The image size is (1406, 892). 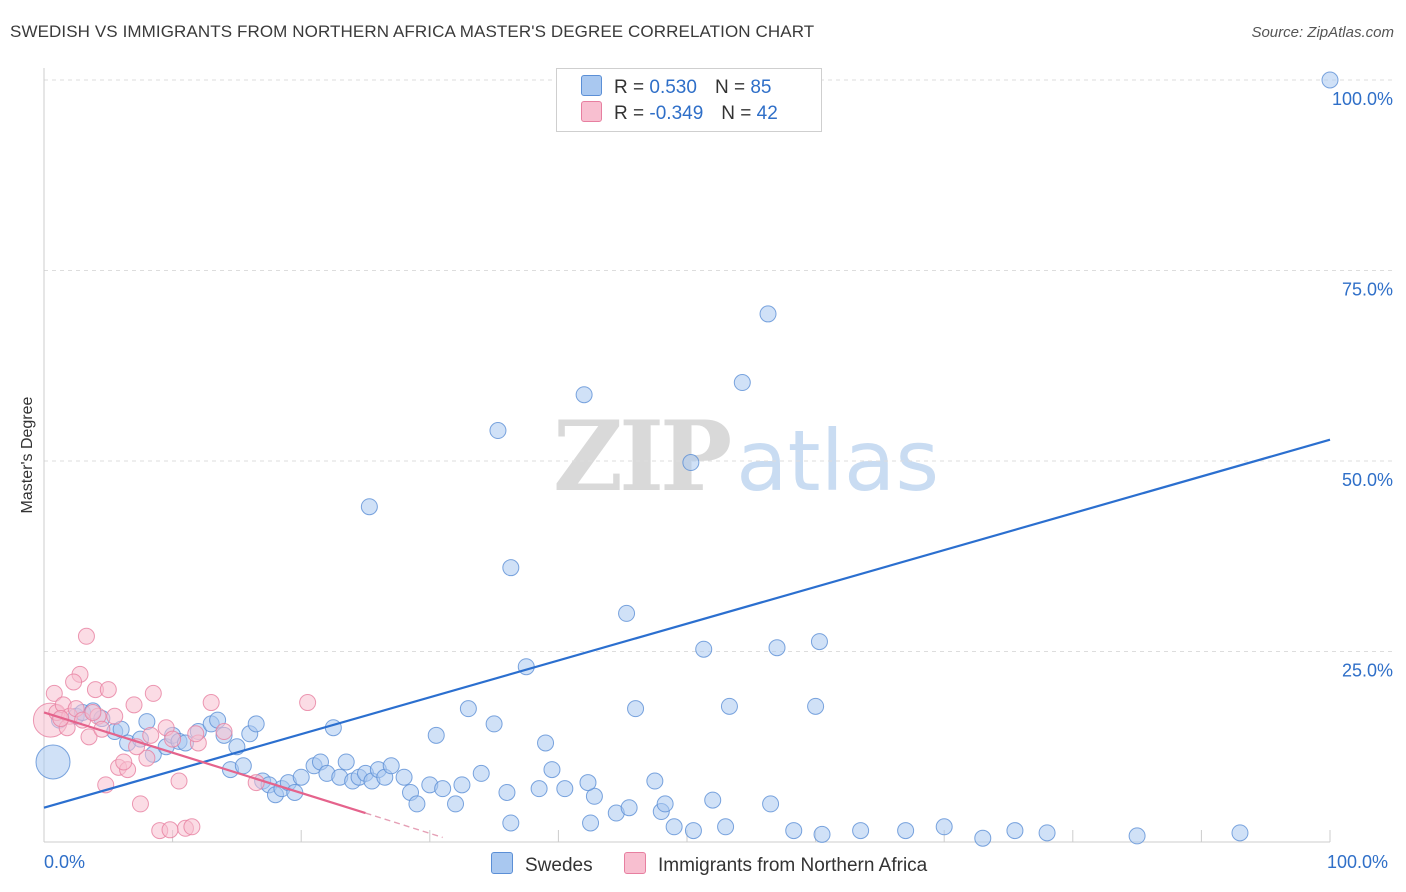 I want to click on stats-legend: R = 0.530 N = 85 R = -0.349 N = 42, so click(x=689, y=100).